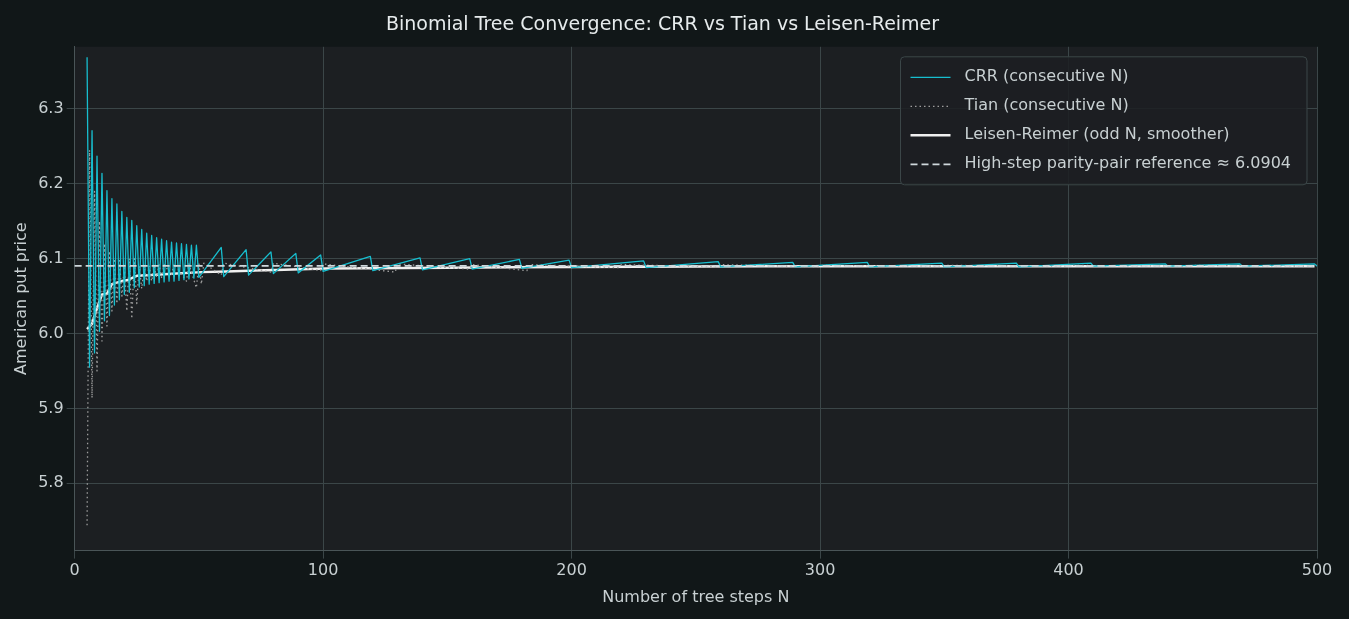  I want to click on x-axis-title: Number of tree steps N, so click(696, 596).